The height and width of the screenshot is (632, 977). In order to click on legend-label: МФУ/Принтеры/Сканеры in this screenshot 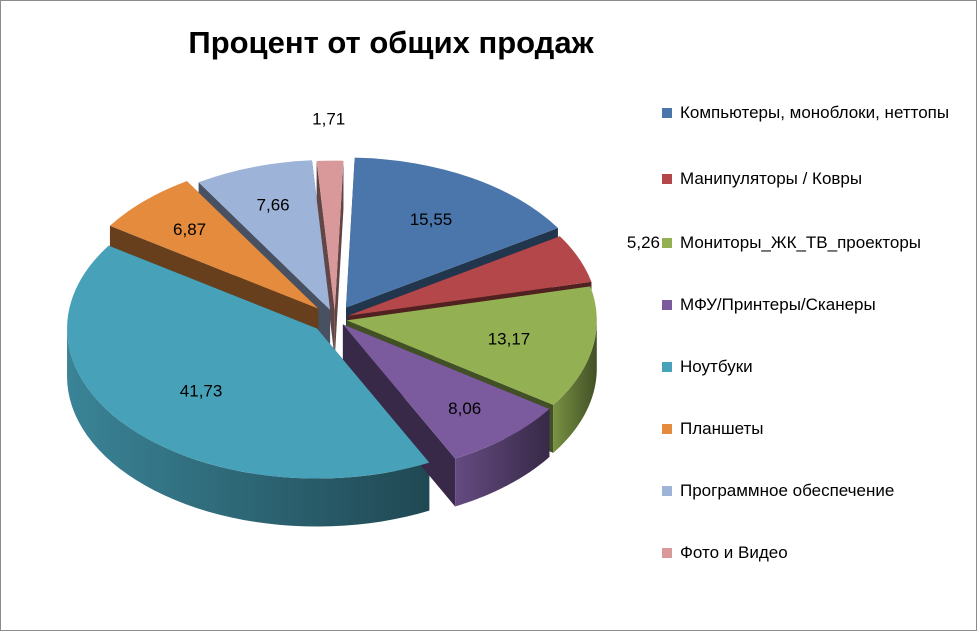, I will do `click(778, 304)`.